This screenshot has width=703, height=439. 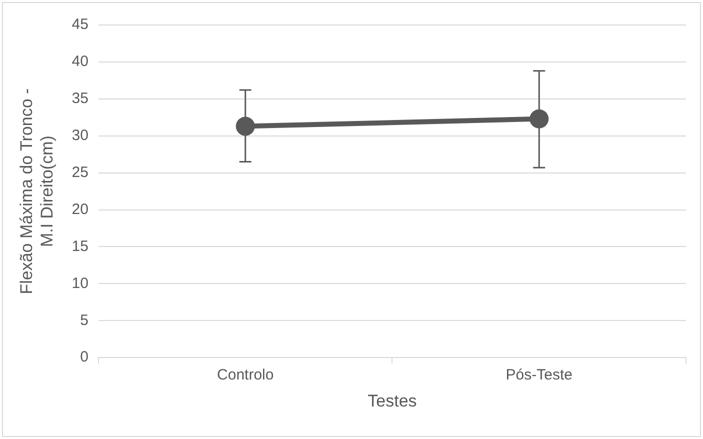 I want to click on x-tick-label: Controlo, so click(x=245, y=375).